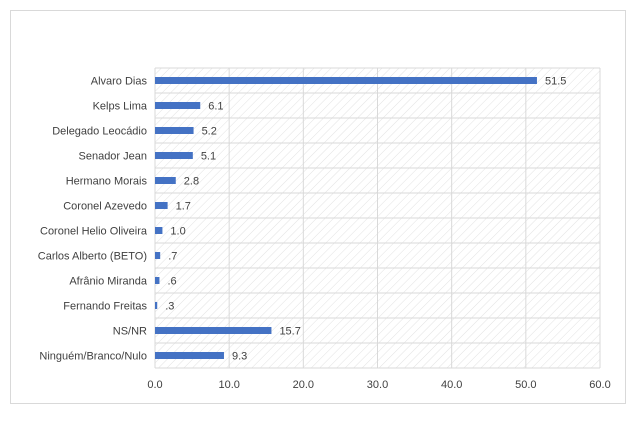  I want to click on value-label: 2.8, so click(191, 182).